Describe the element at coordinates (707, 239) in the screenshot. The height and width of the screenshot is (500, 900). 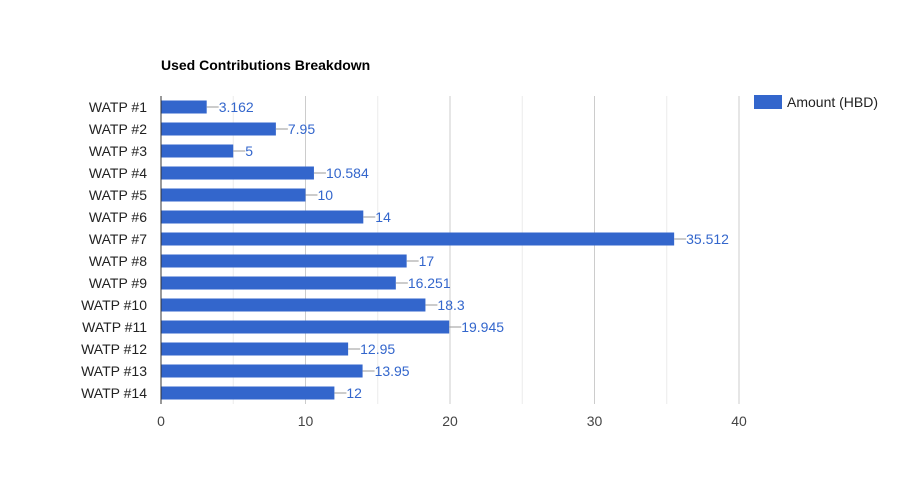
I see `data-label: 35.512` at that location.